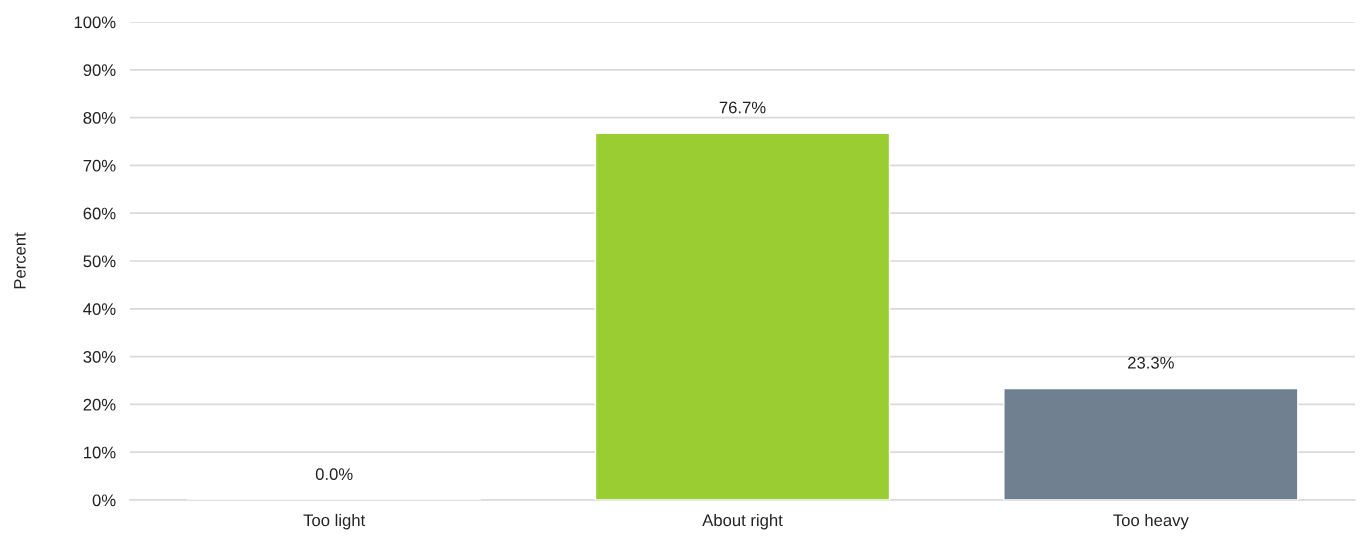  Describe the element at coordinates (742, 521) in the screenshot. I see `x-tick-label: About right` at that location.